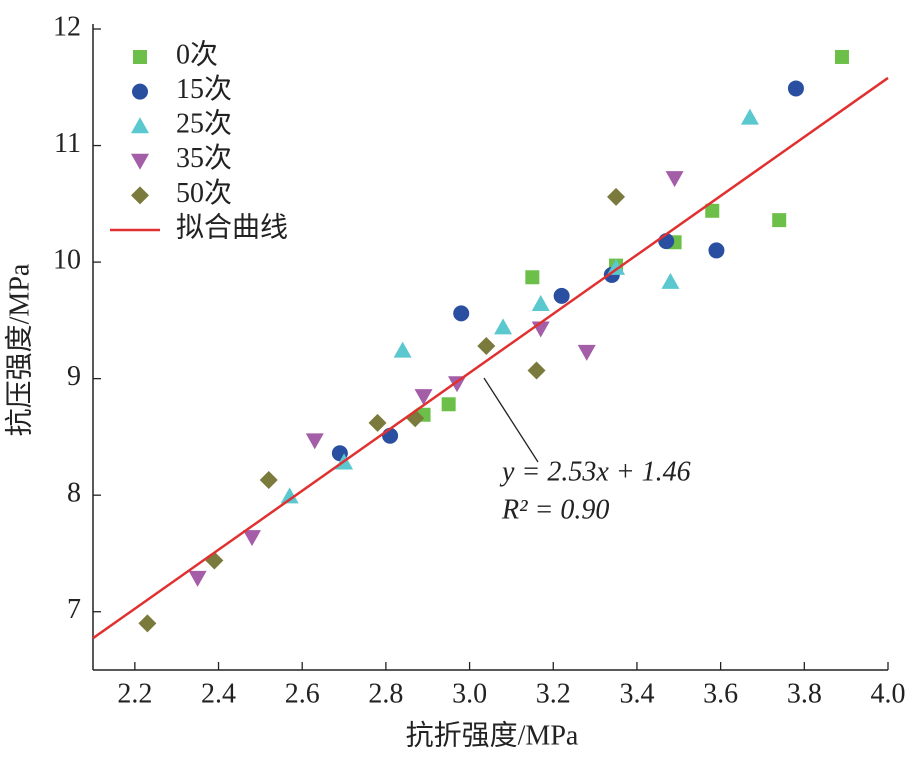  What do you see at coordinates (555, 509) in the screenshot?
I see `annotation-r2: R² = 0.90` at bounding box center [555, 509].